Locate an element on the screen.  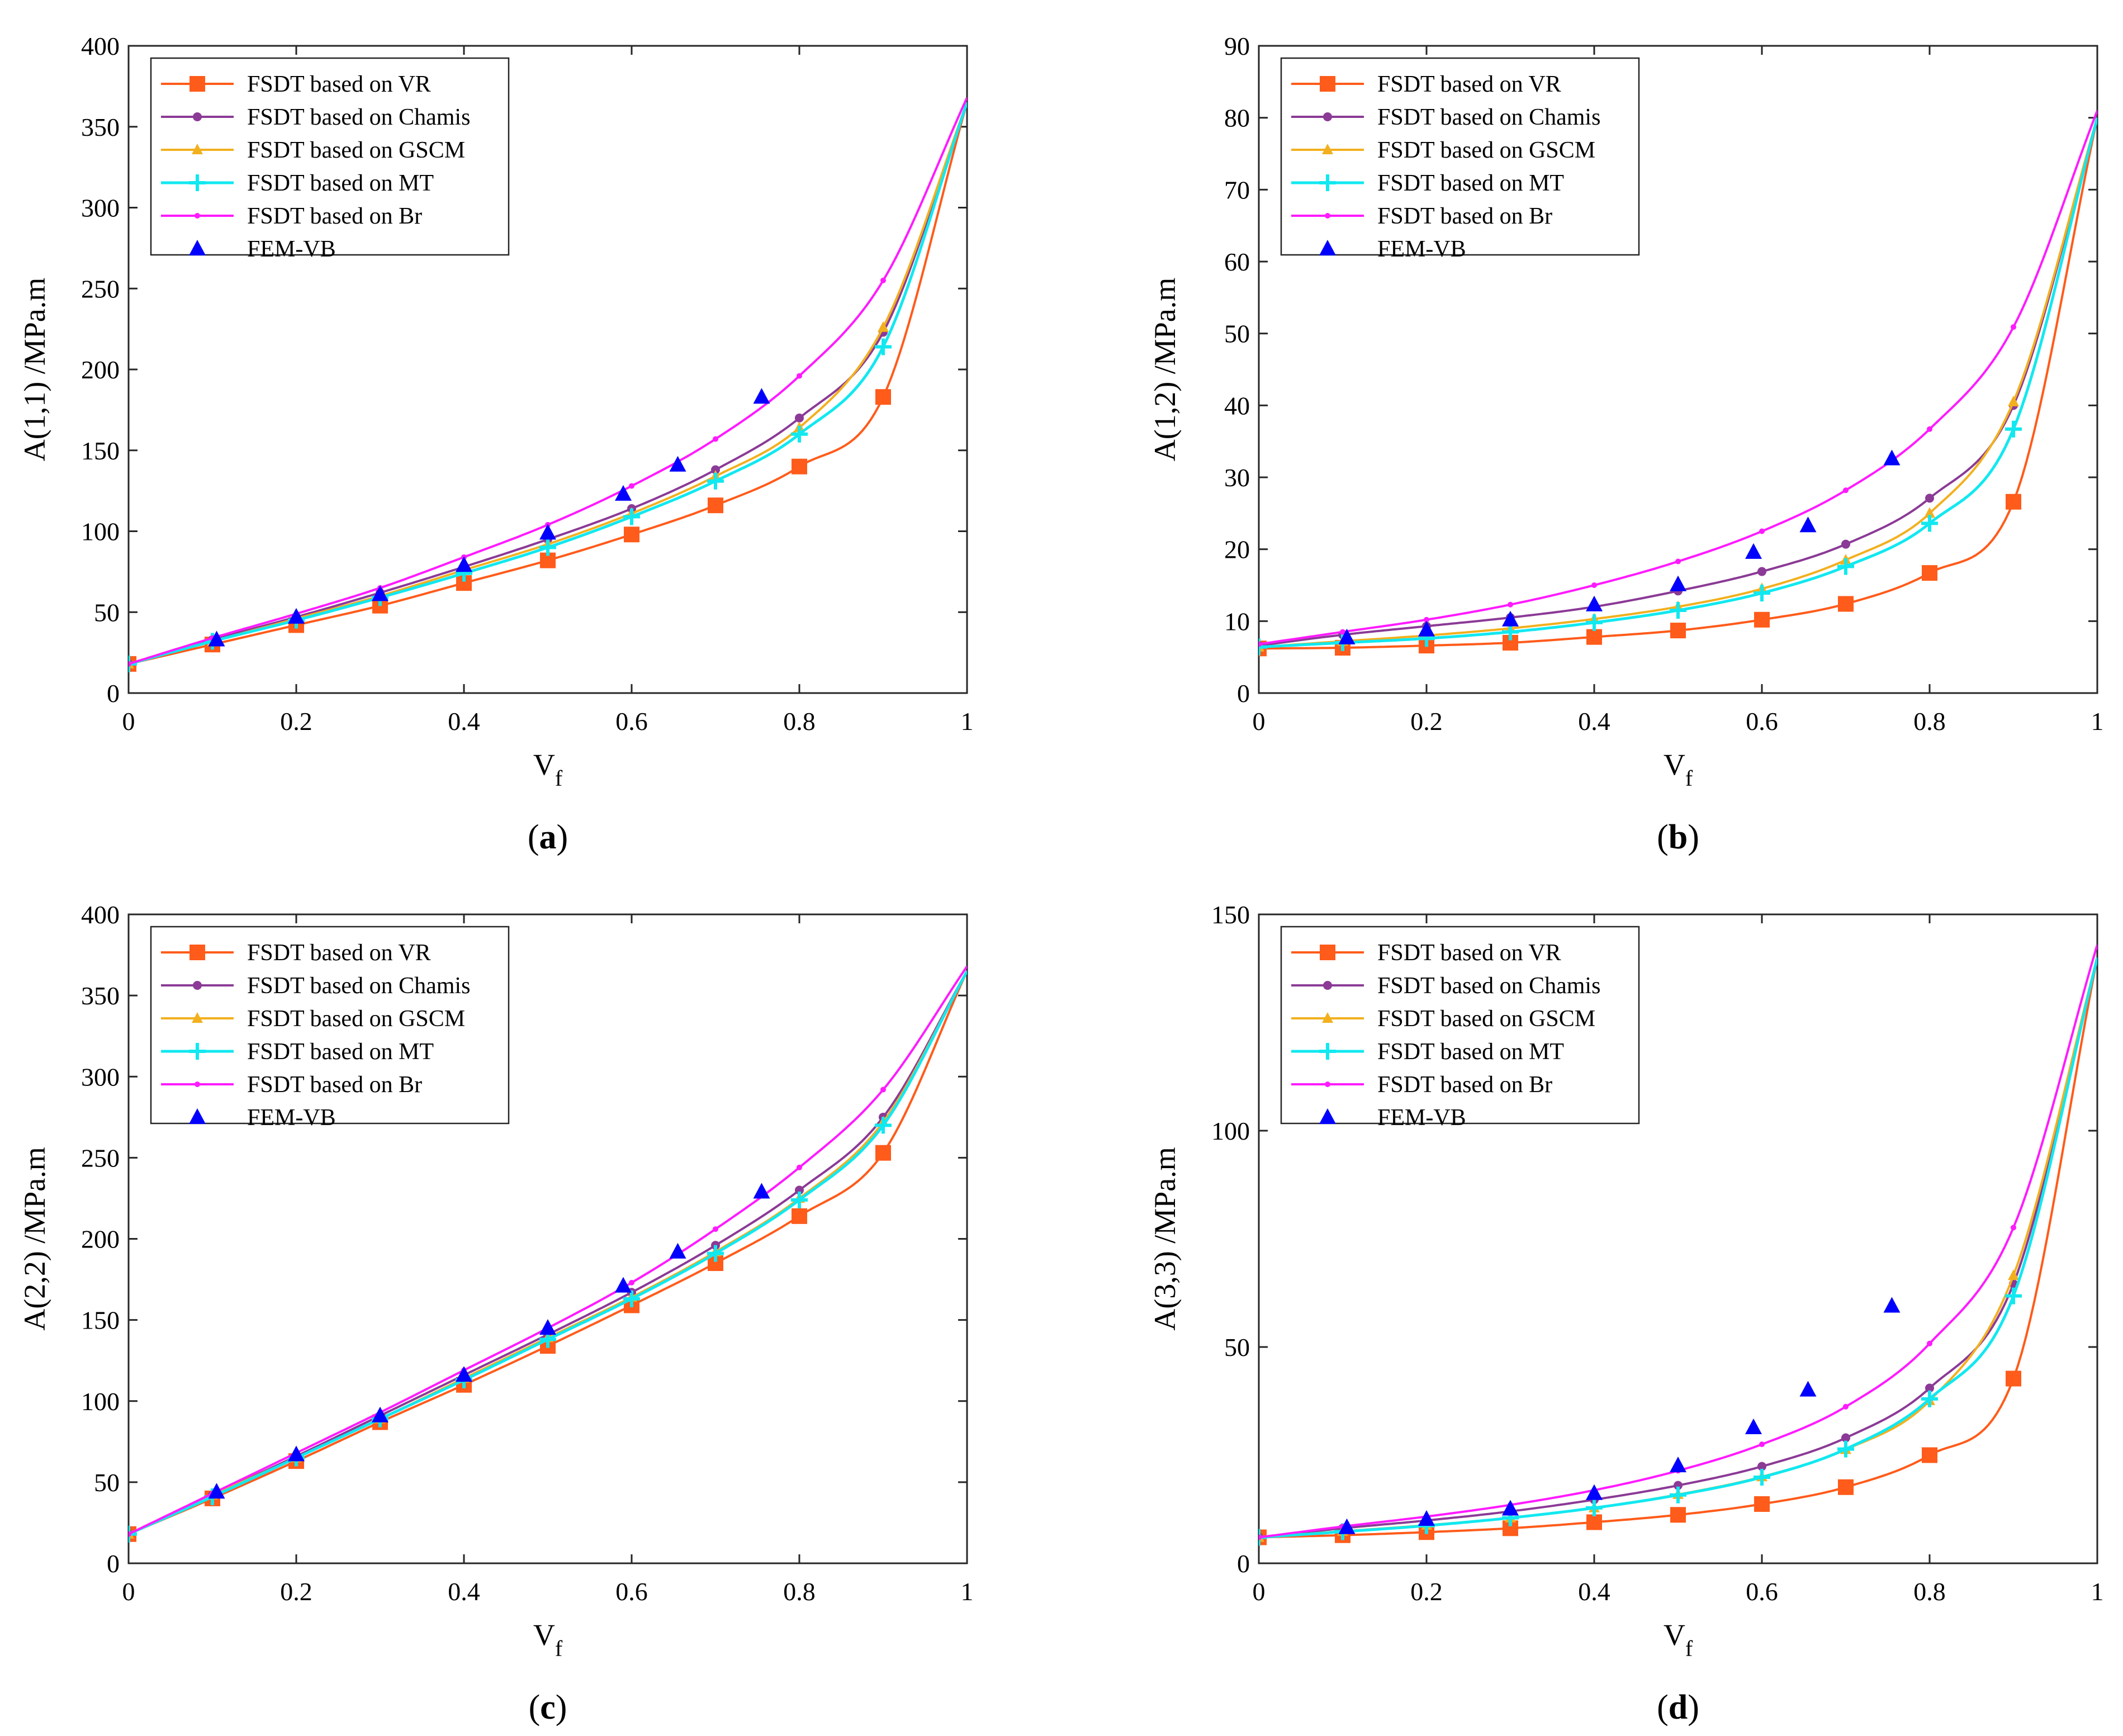
y-tick-label: 250 is located at coordinates (100, 288).